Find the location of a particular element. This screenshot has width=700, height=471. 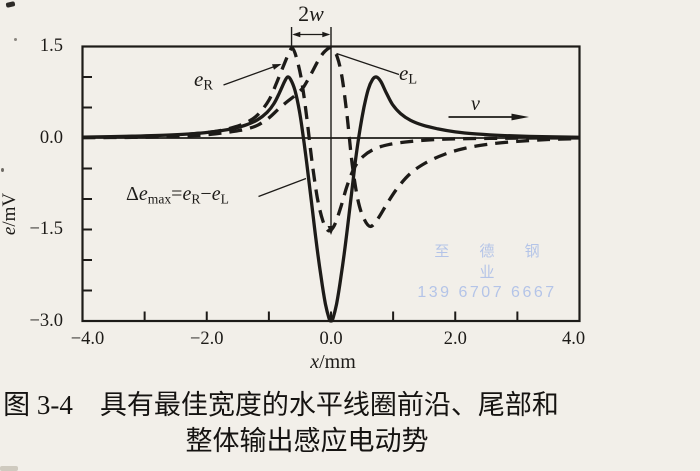

x-axis-variable: x is located at coordinates (315, 362).